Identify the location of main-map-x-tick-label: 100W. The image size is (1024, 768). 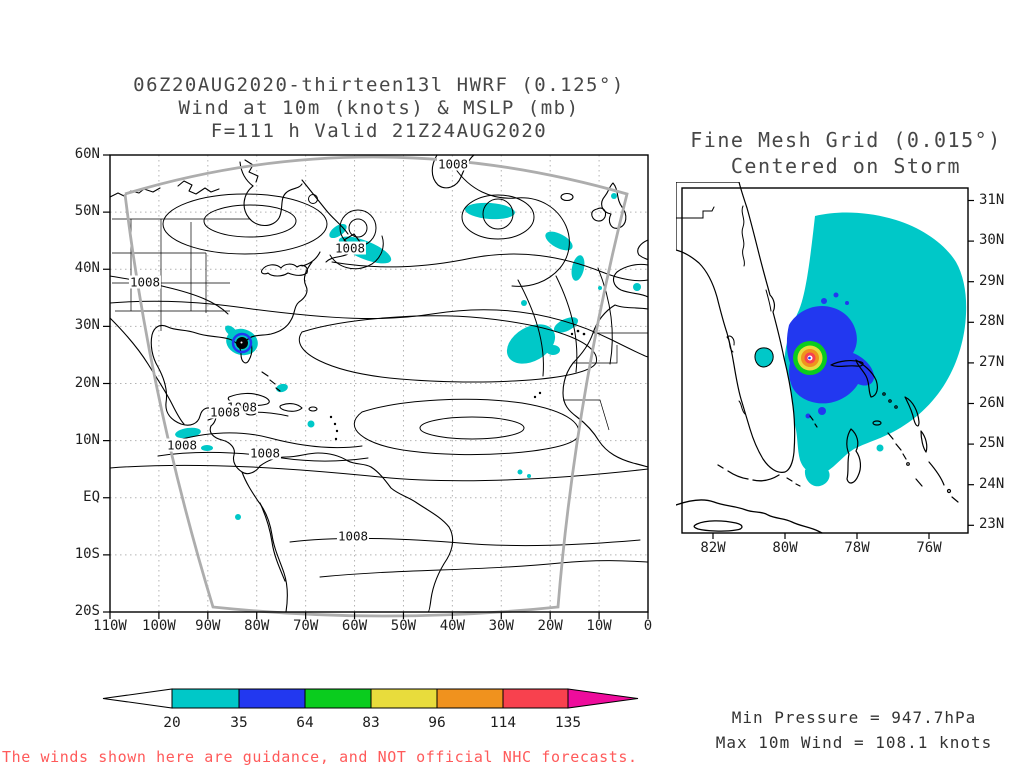
(159, 626).